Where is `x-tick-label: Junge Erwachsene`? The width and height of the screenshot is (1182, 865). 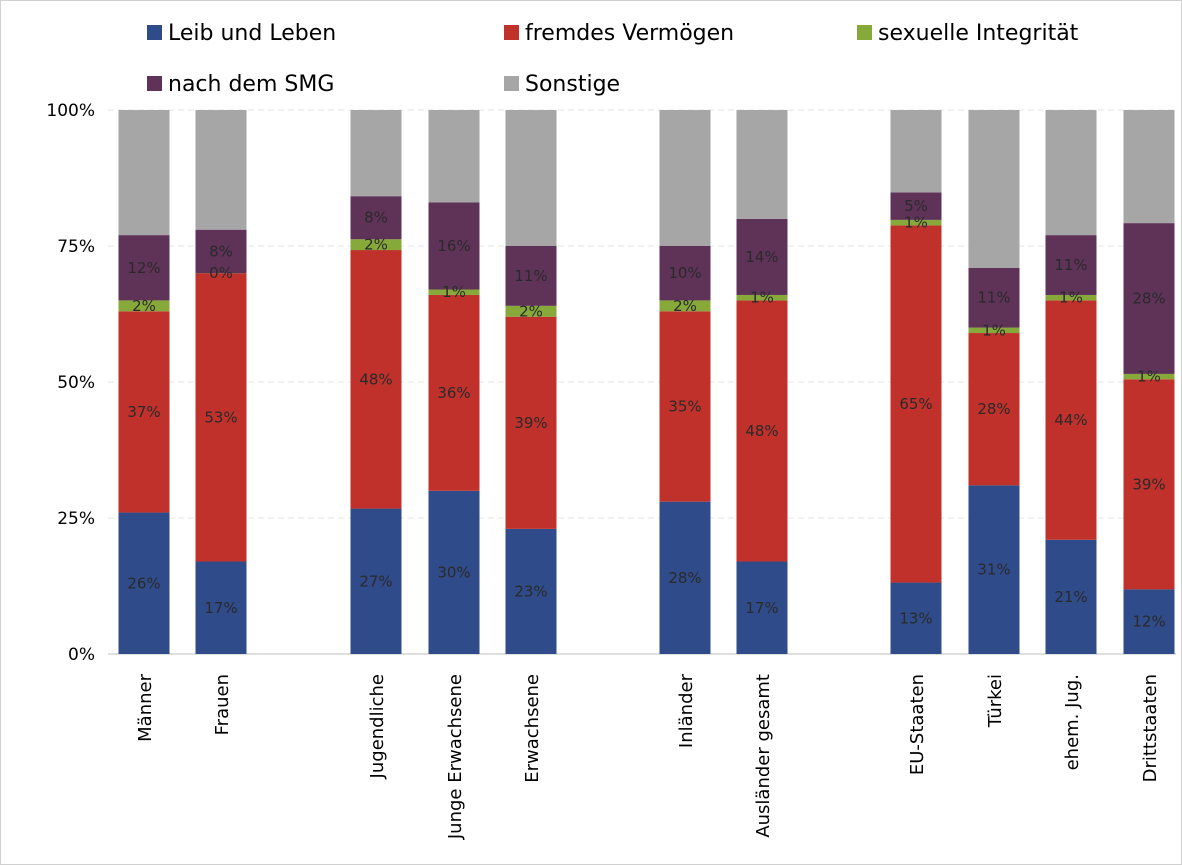
x-tick-label: Junge Erwachsene is located at coordinates (455, 757).